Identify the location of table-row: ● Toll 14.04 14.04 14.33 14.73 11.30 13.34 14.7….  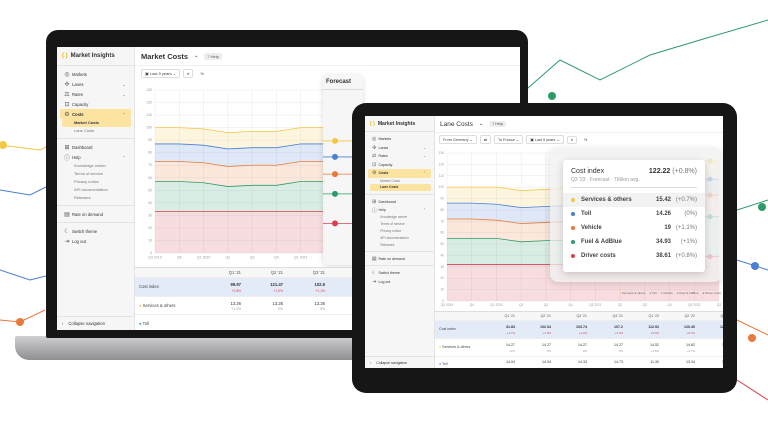
(579, 362).